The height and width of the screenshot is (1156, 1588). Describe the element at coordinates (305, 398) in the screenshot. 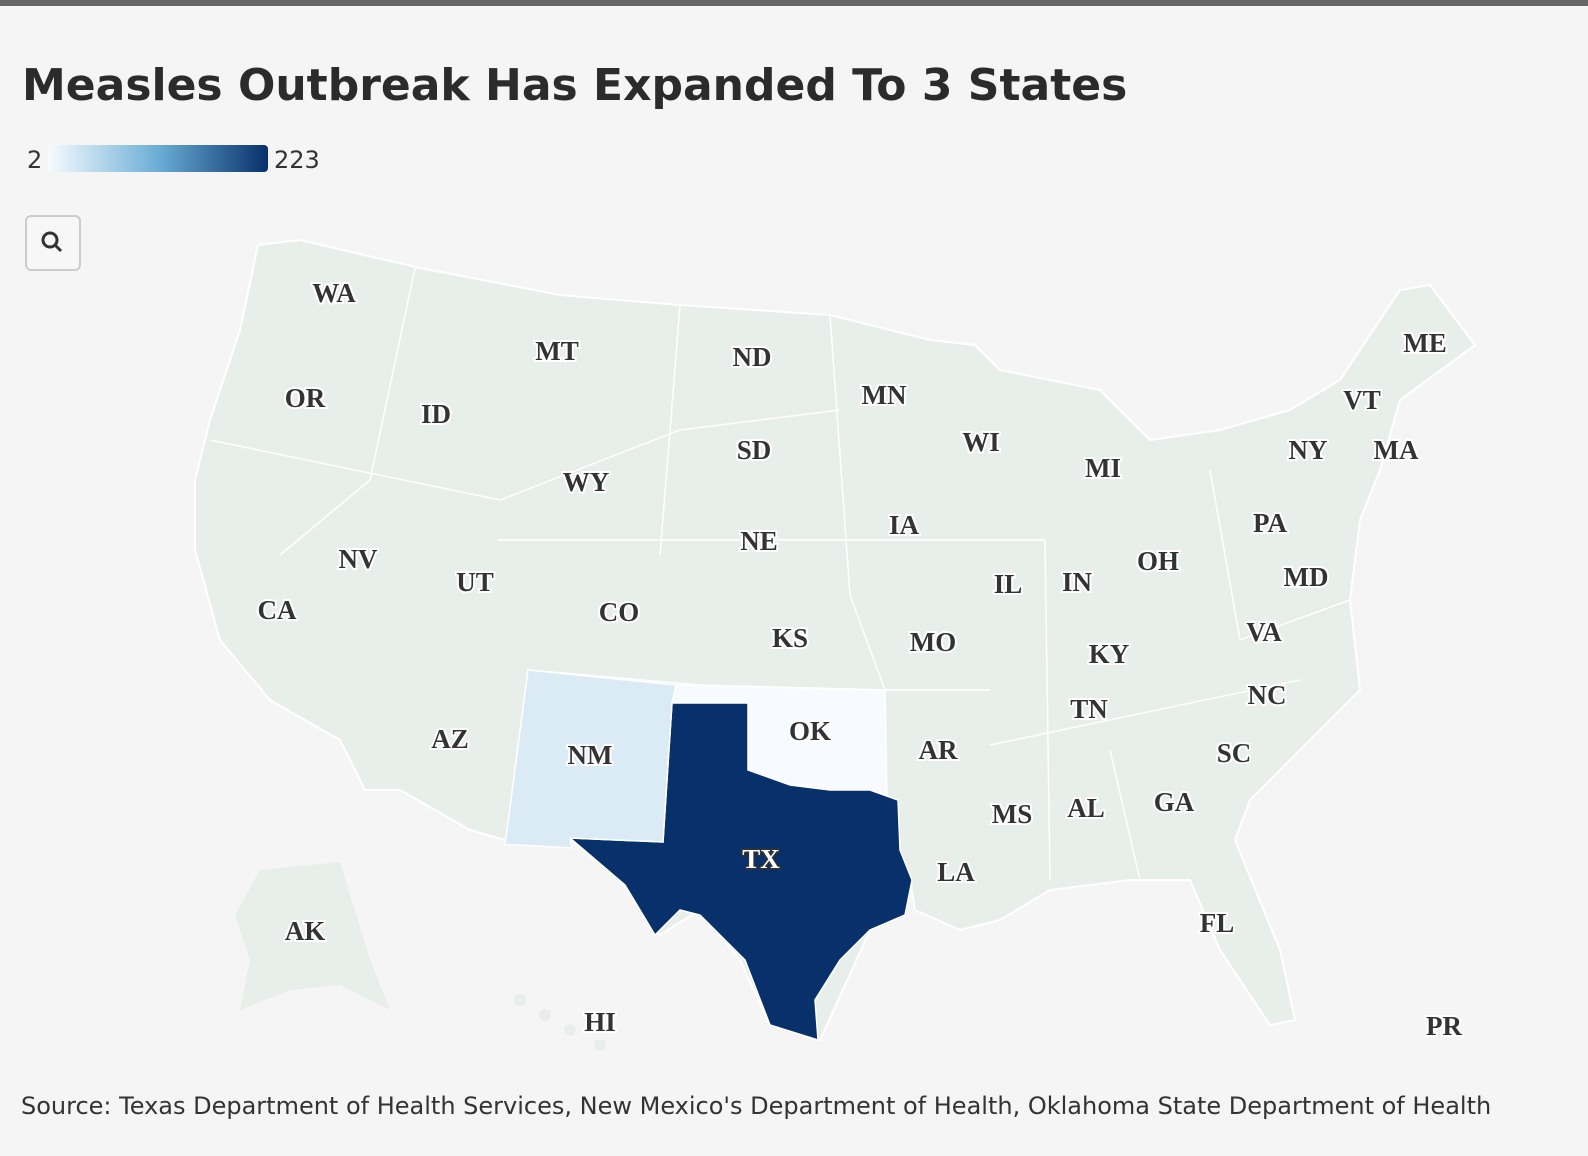

I see `state-label: OR` at that location.